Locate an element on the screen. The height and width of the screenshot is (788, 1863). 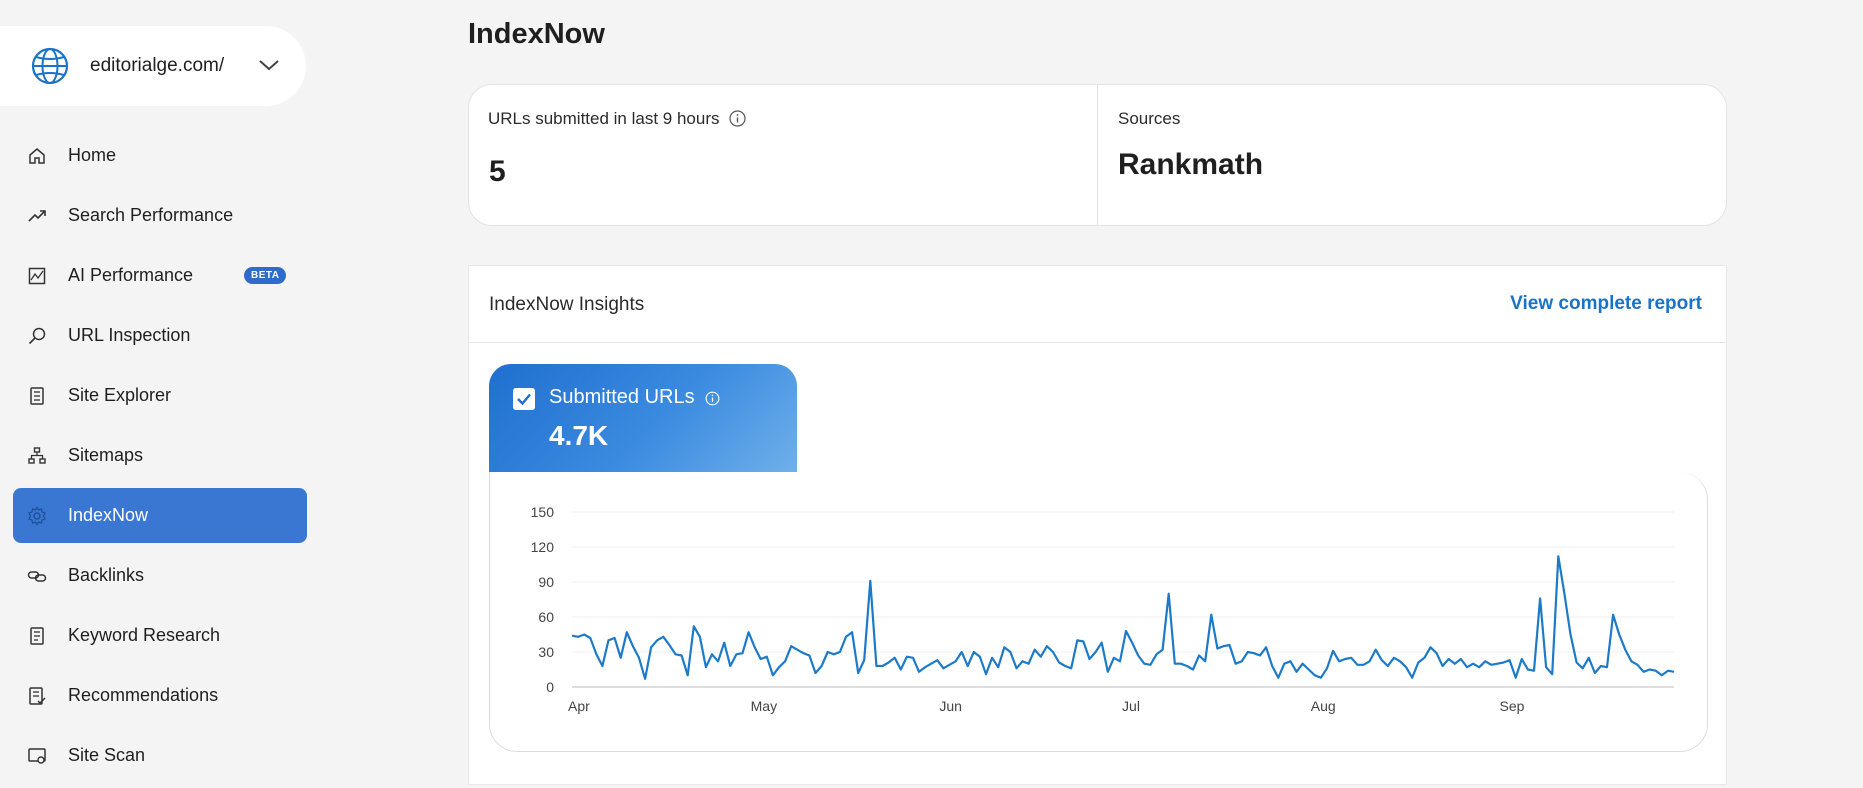
metric-label-text: Submitted URLs is located at coordinates (622, 397).